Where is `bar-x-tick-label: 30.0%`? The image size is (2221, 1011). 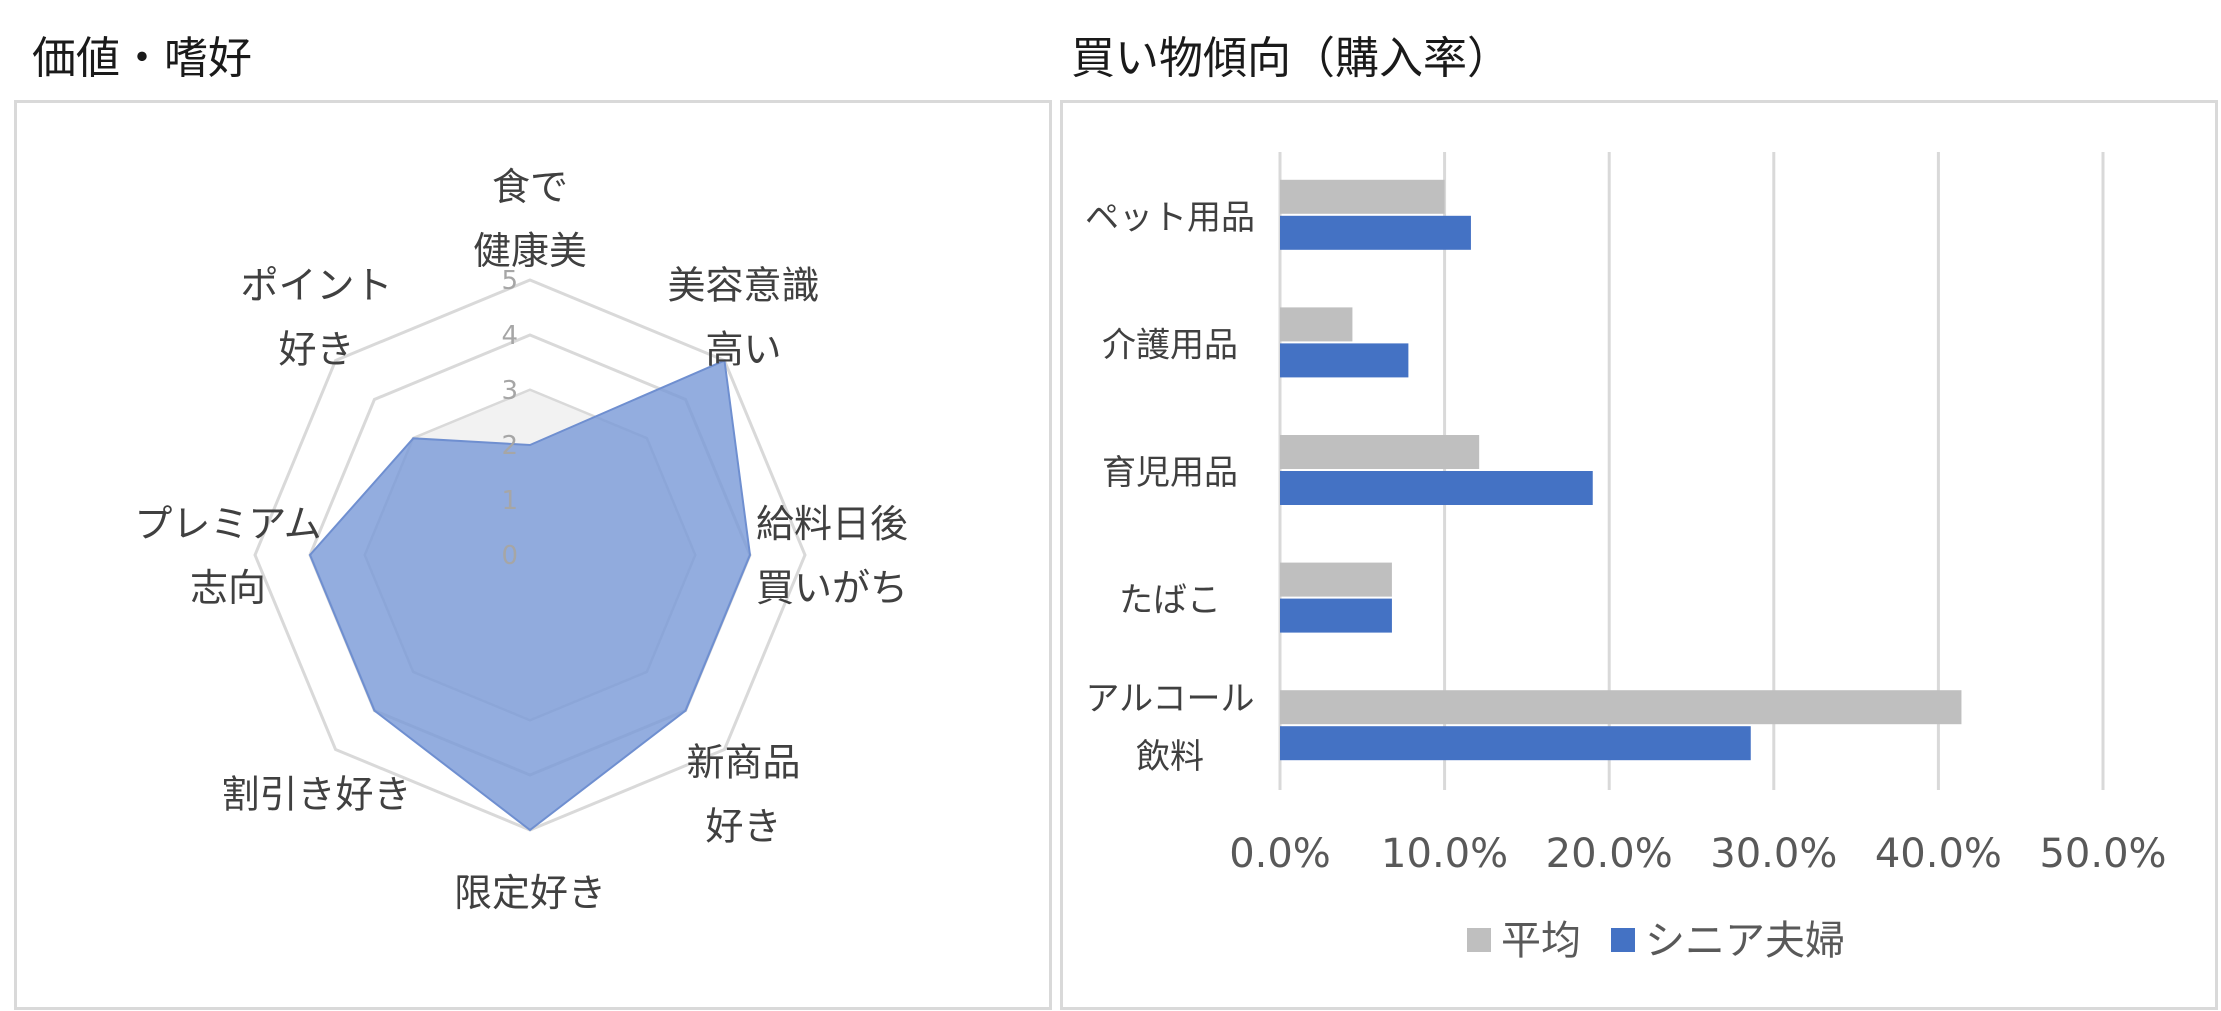
bar-x-tick-label: 30.0% is located at coordinates (1773, 854).